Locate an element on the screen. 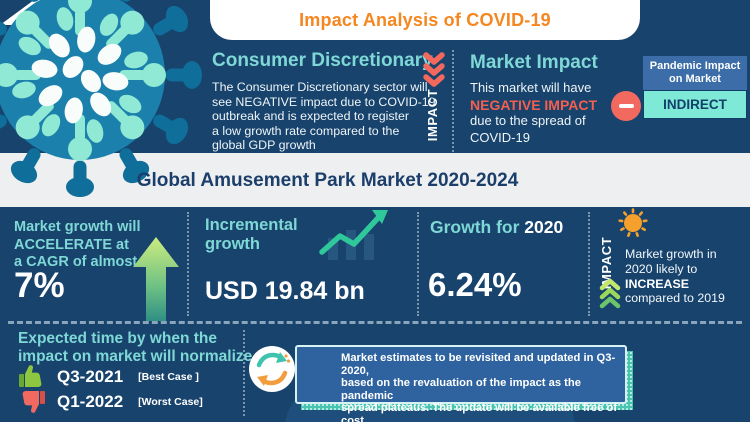 This screenshot has height=422, width=750. worst-case-row: Q1-2022 [Worst Case] is located at coordinates (110, 401).